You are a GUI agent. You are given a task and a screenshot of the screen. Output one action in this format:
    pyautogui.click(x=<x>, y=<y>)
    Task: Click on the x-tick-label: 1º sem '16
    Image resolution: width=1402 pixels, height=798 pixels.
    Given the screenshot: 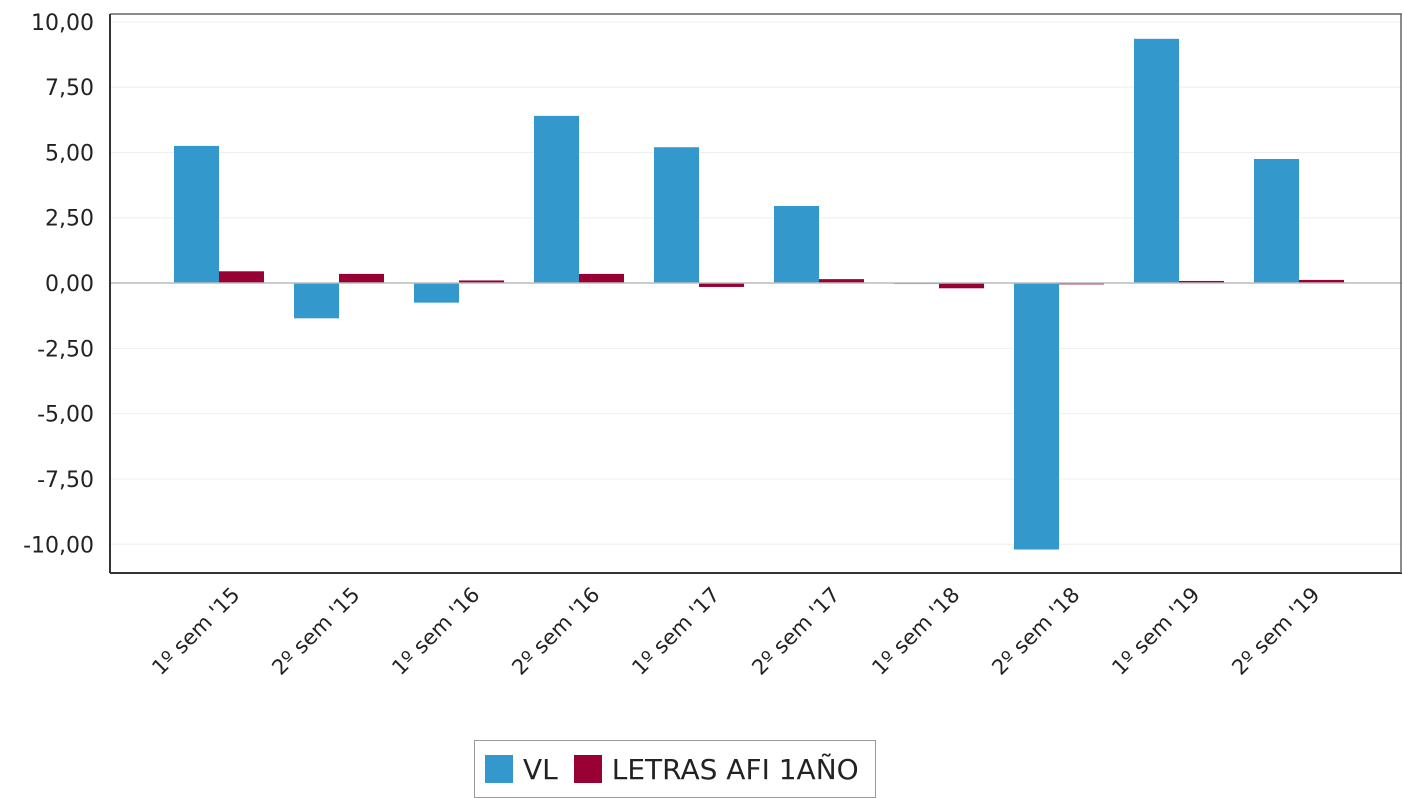 What is the action you would take?
    pyautogui.click(x=435, y=631)
    